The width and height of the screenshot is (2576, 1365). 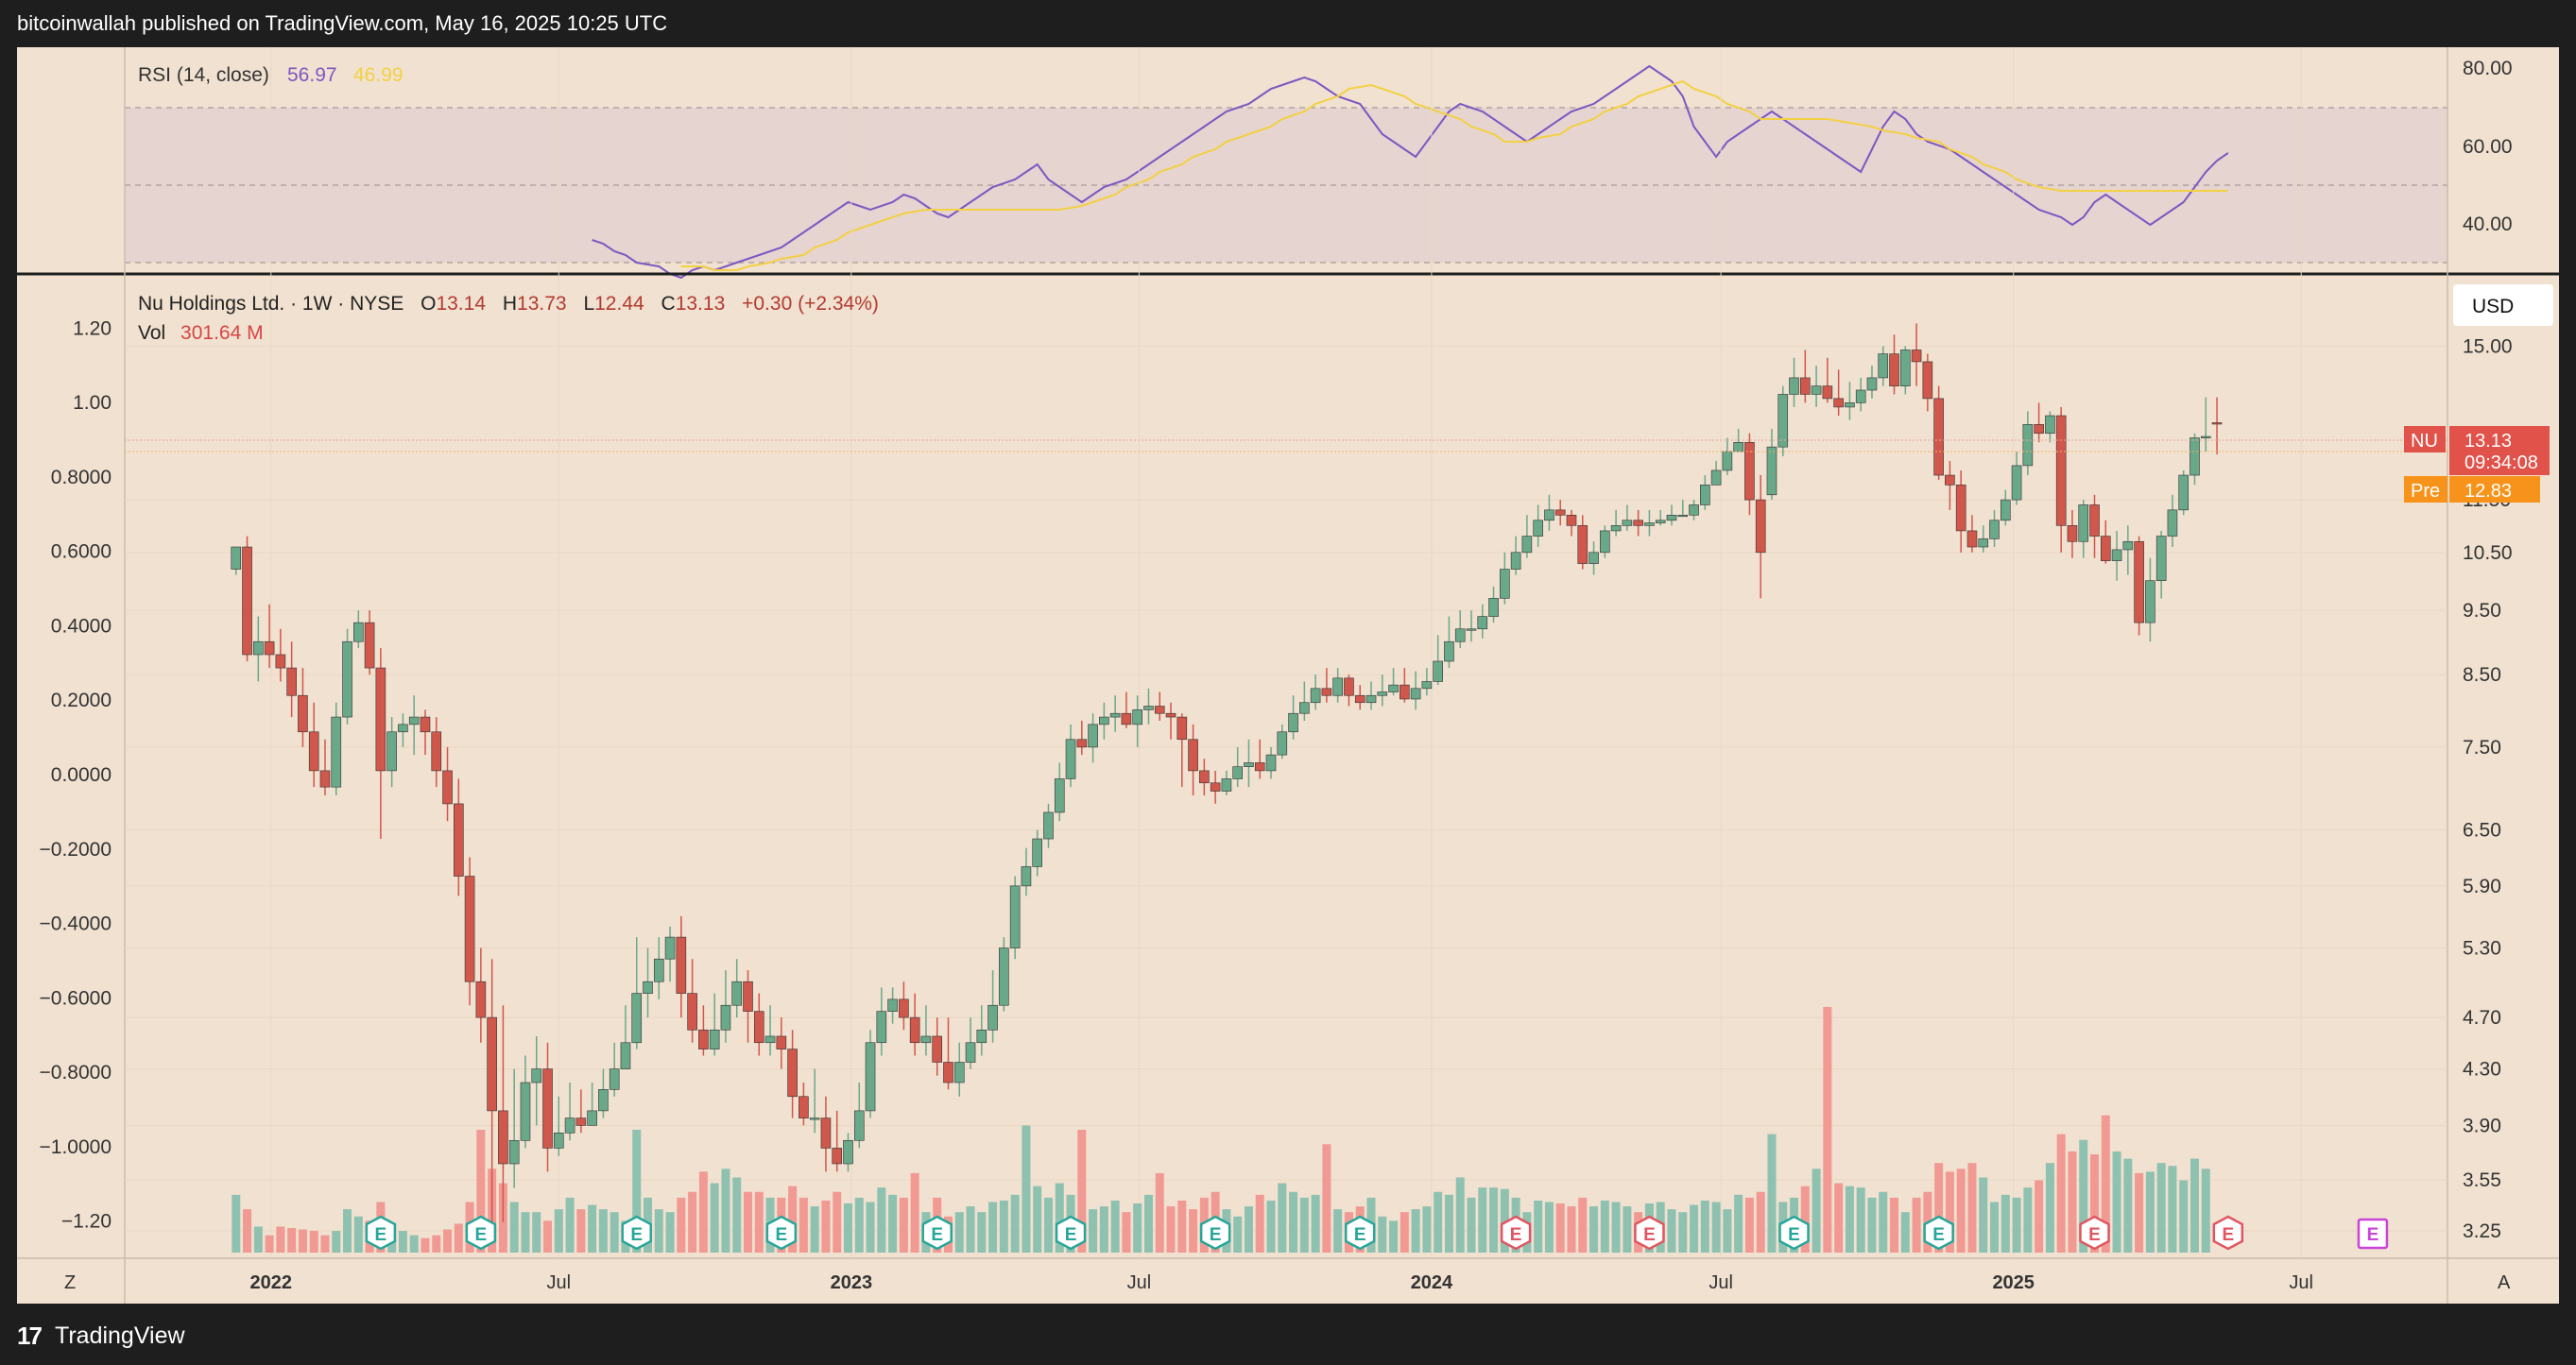 I want to click on currency-button: USD, so click(x=2503, y=305).